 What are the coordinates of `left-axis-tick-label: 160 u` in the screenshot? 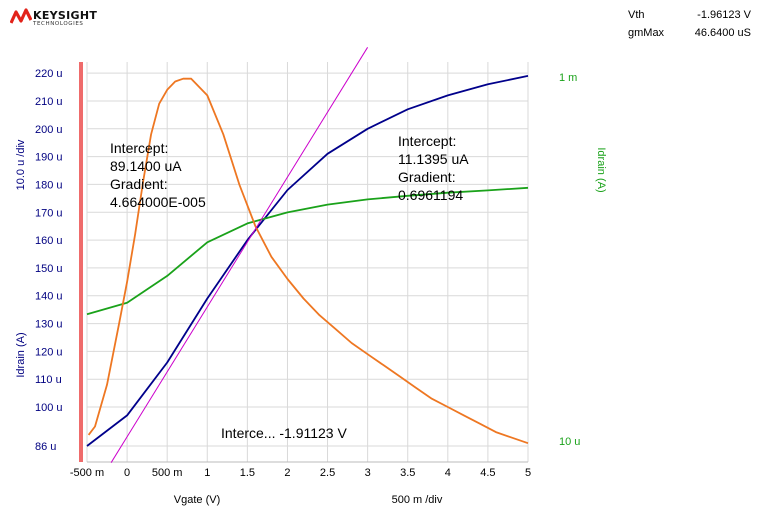 It's located at (49, 241).